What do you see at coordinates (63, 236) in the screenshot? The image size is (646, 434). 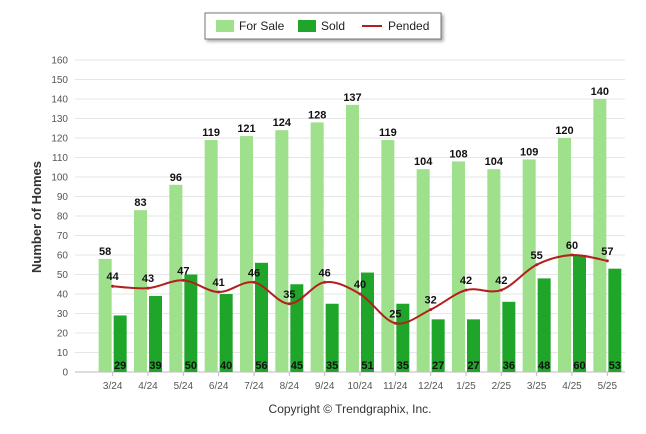 I see `y-tick-label: 70` at bounding box center [63, 236].